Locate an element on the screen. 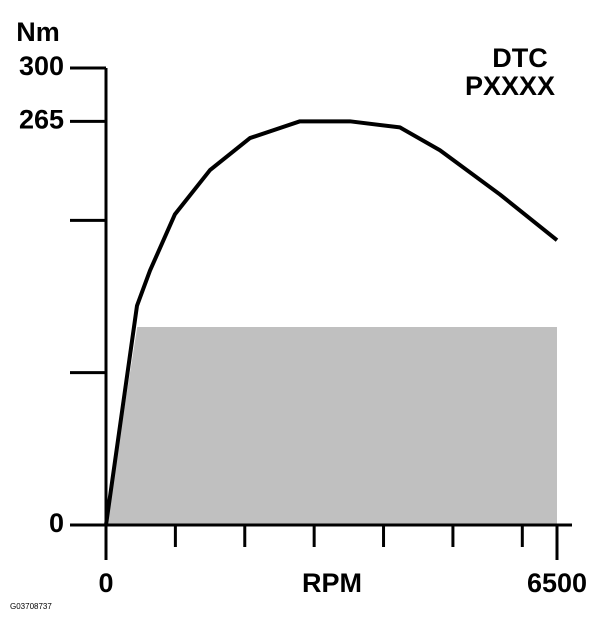  y-tick-label: 300 is located at coordinates (41, 66).